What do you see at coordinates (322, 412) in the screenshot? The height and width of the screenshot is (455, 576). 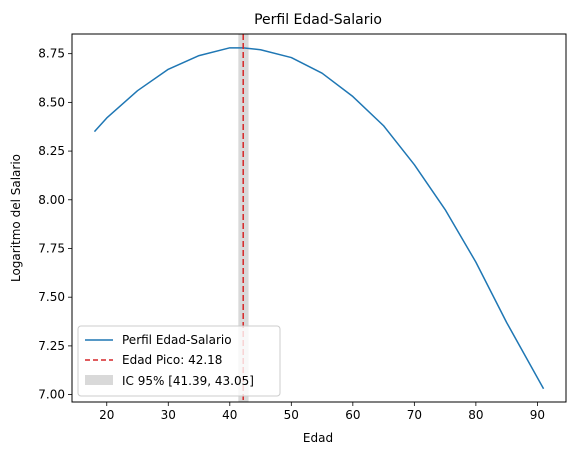 I see `x-axis: 20 30 40 50 60 70 80 90` at bounding box center [322, 412].